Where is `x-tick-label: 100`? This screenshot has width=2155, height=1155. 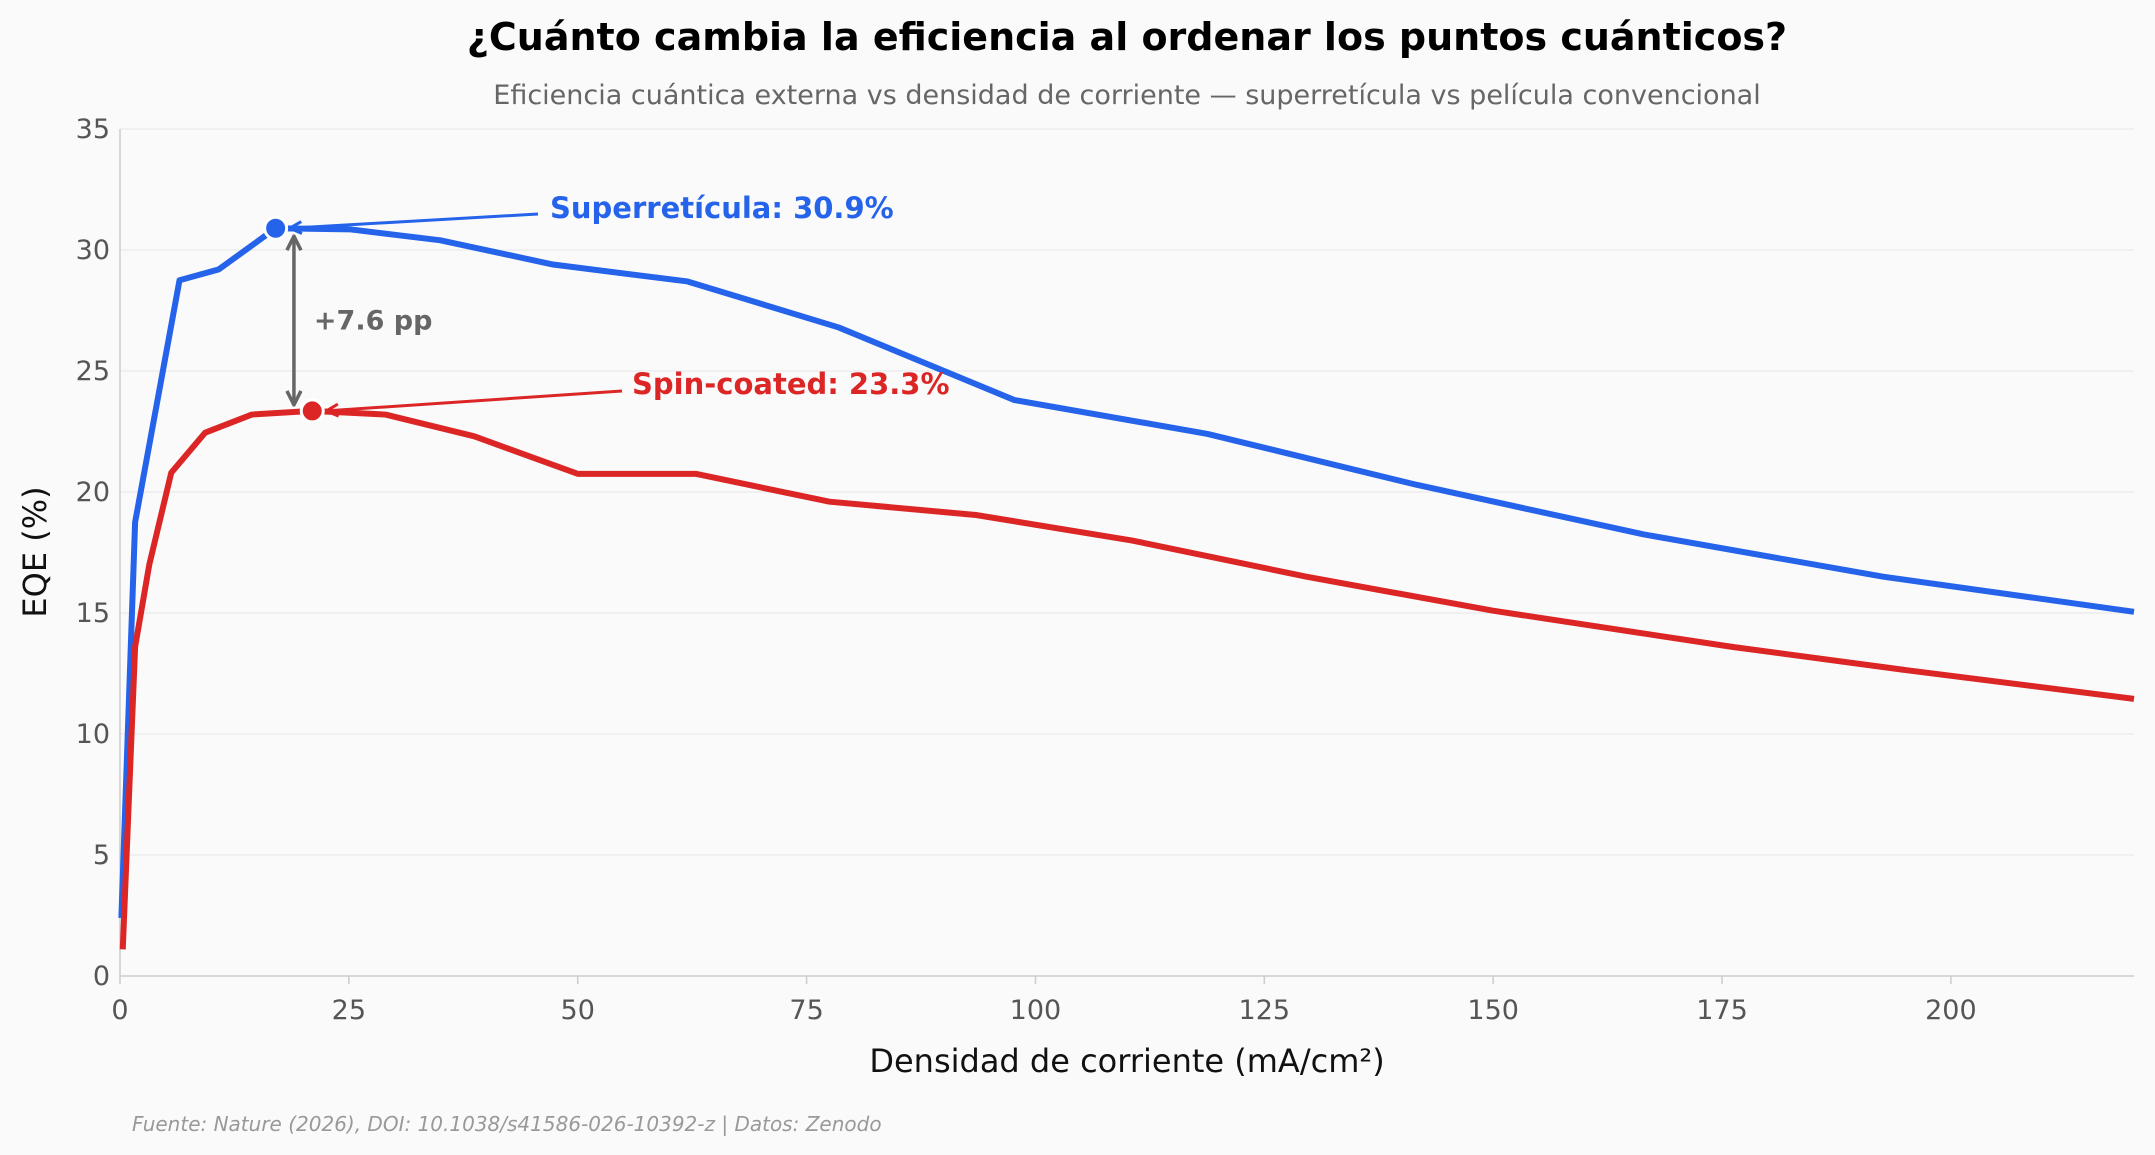
x-tick-label: 100 is located at coordinates (1036, 1010).